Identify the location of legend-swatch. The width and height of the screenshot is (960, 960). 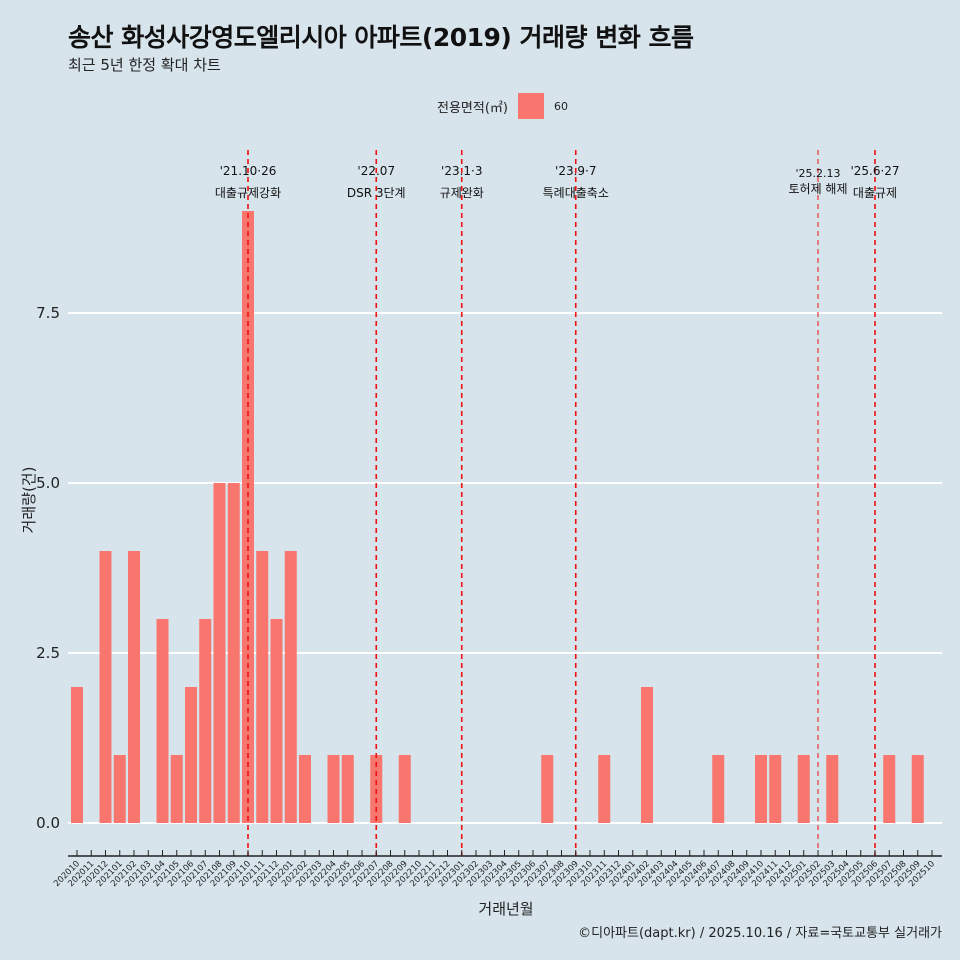
(530, 106).